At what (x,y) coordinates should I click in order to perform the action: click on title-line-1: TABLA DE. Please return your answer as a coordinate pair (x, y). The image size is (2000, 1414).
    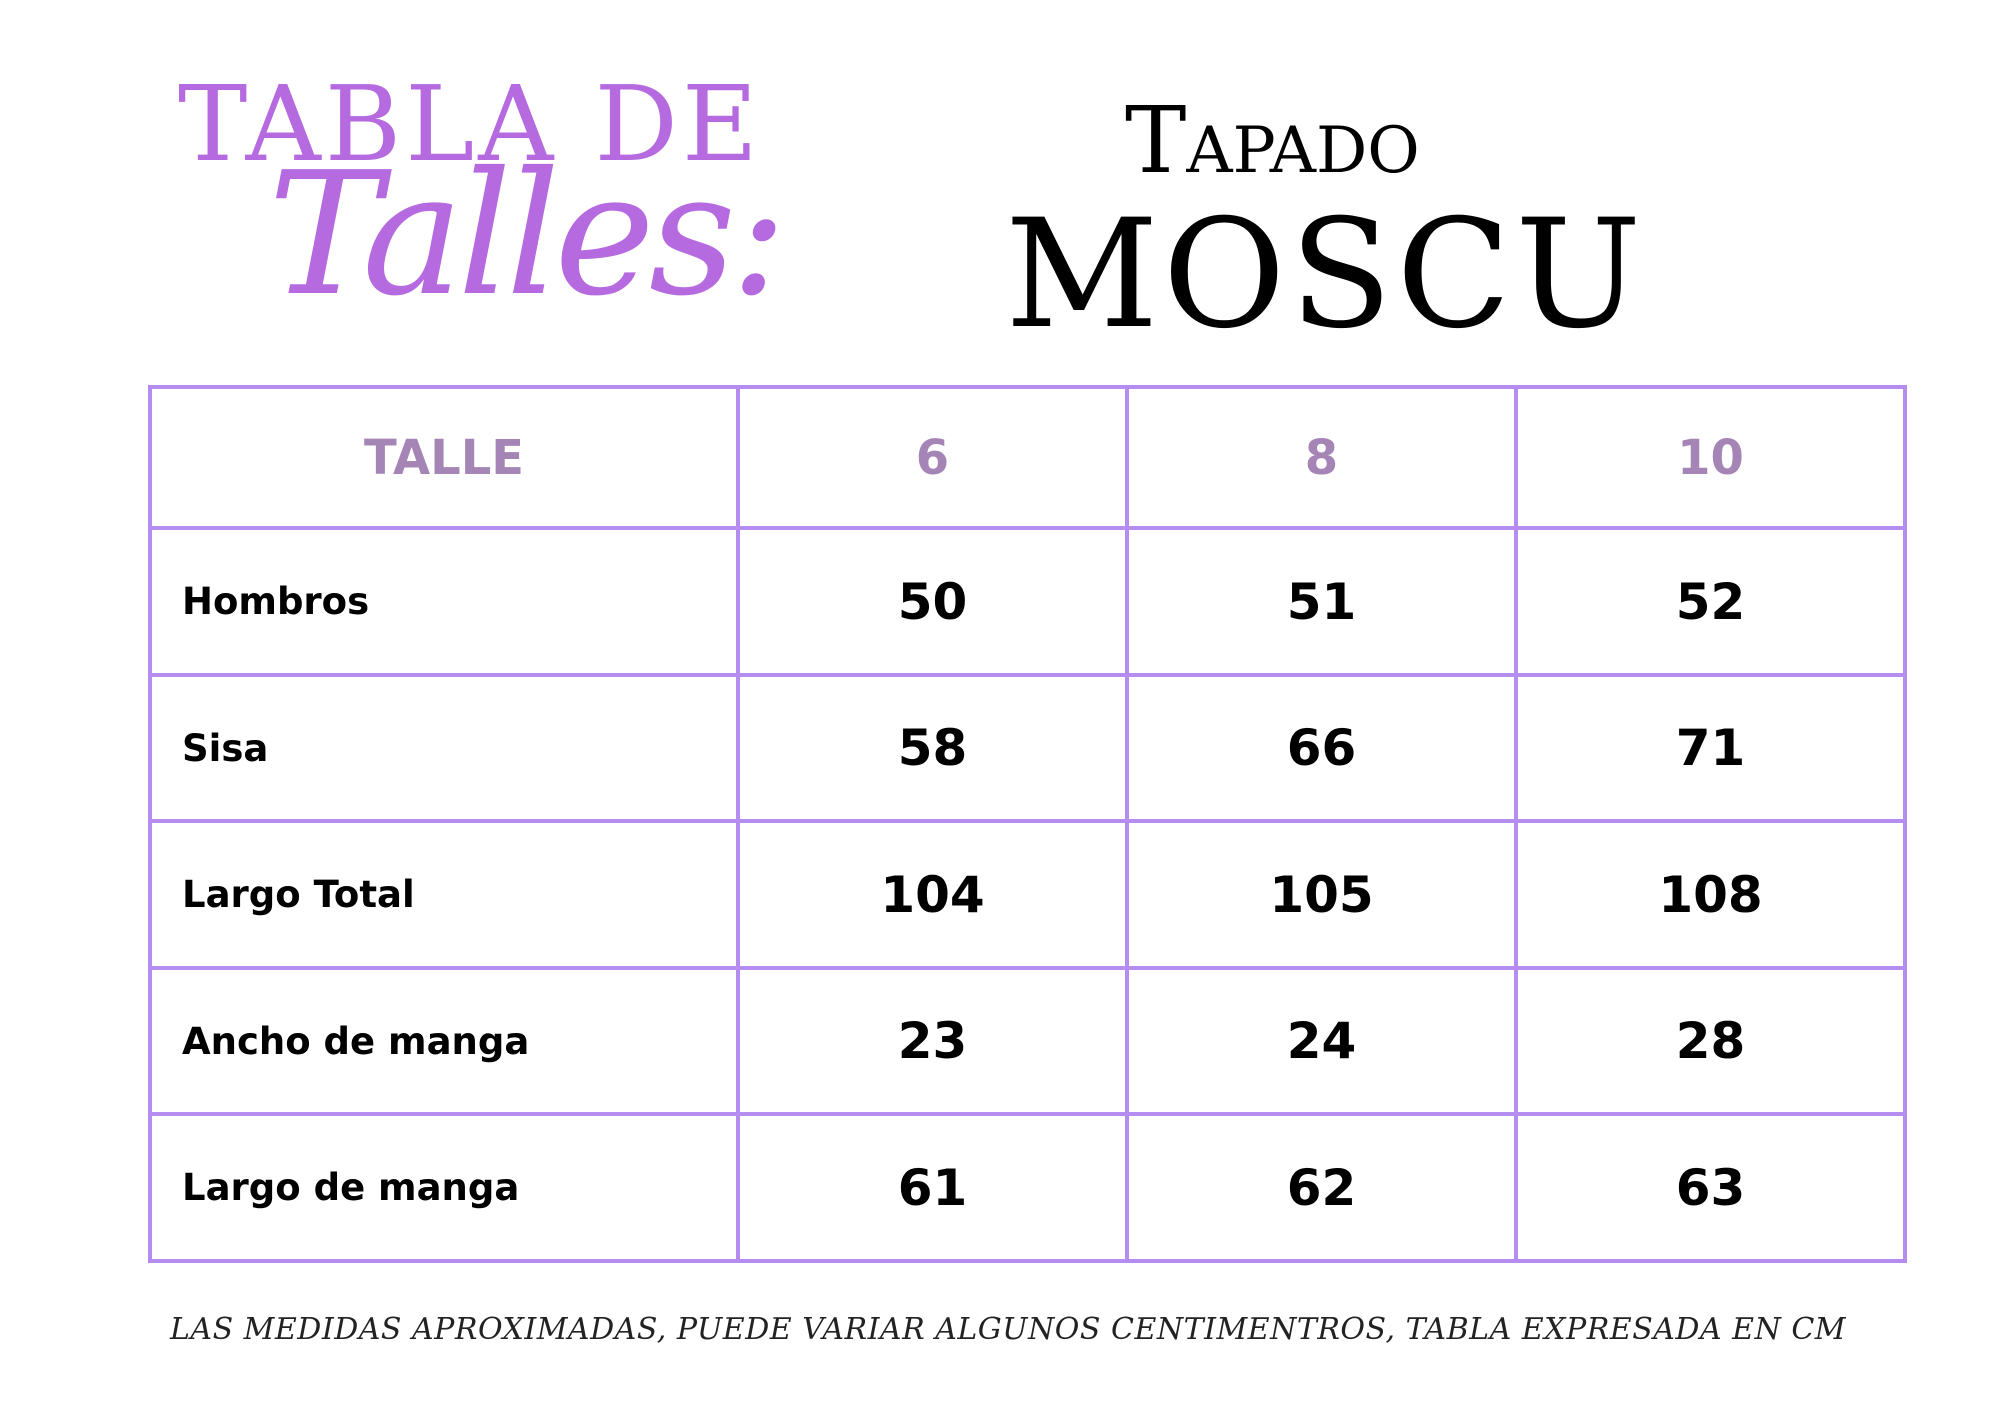
    Looking at the image, I should click on (470, 124).